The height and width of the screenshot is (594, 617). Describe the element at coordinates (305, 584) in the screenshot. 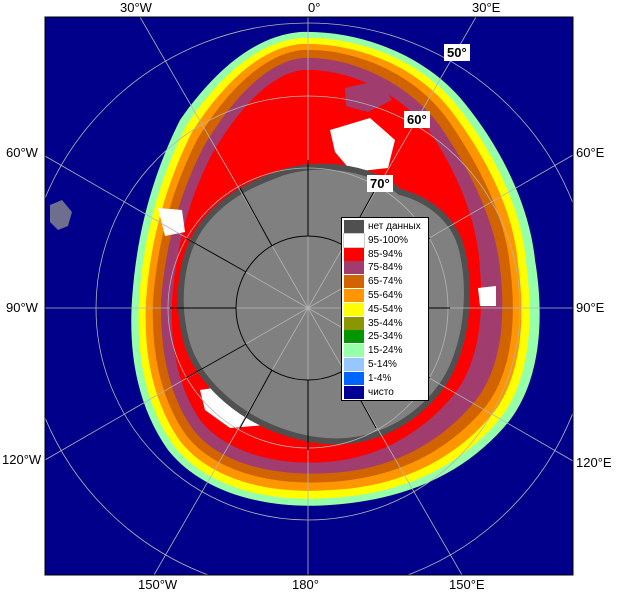

I see `bottom-label-180: 180°` at that location.